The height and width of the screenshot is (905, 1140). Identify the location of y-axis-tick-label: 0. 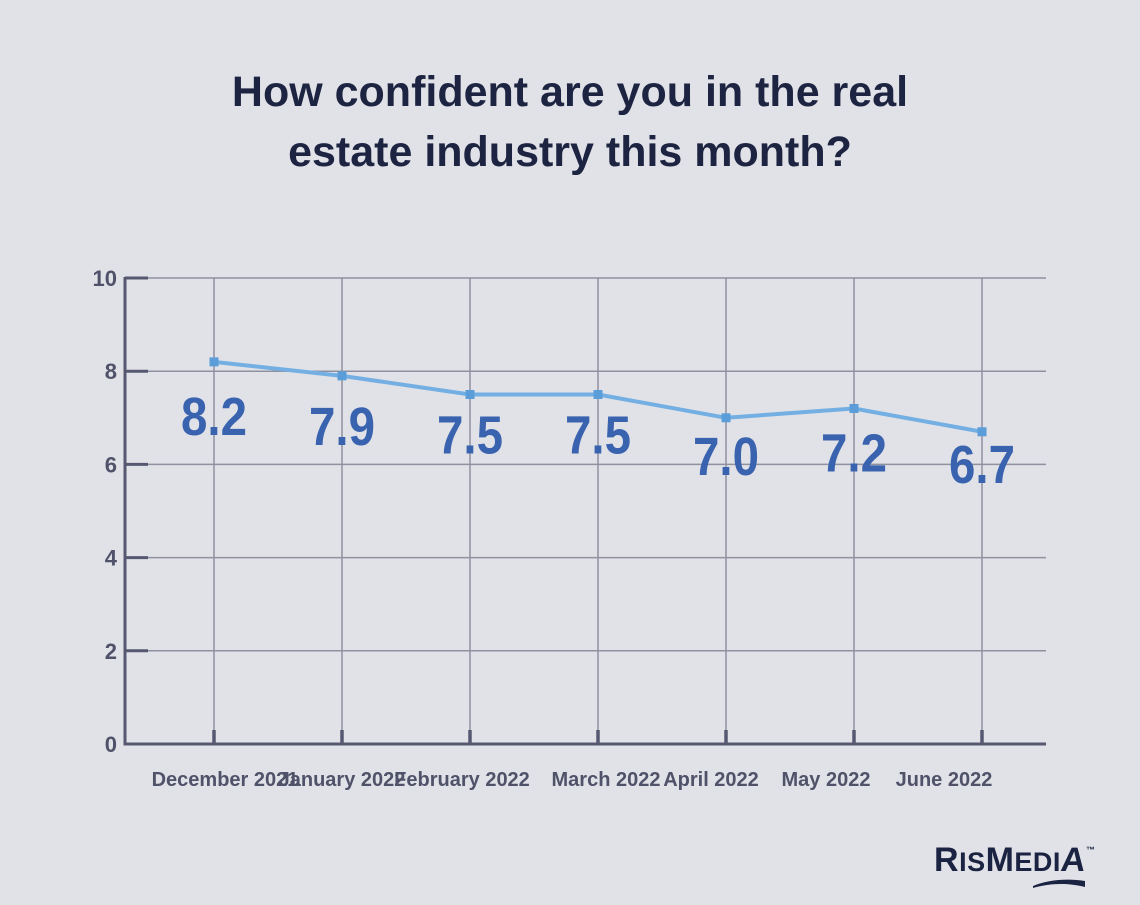
(111, 744).